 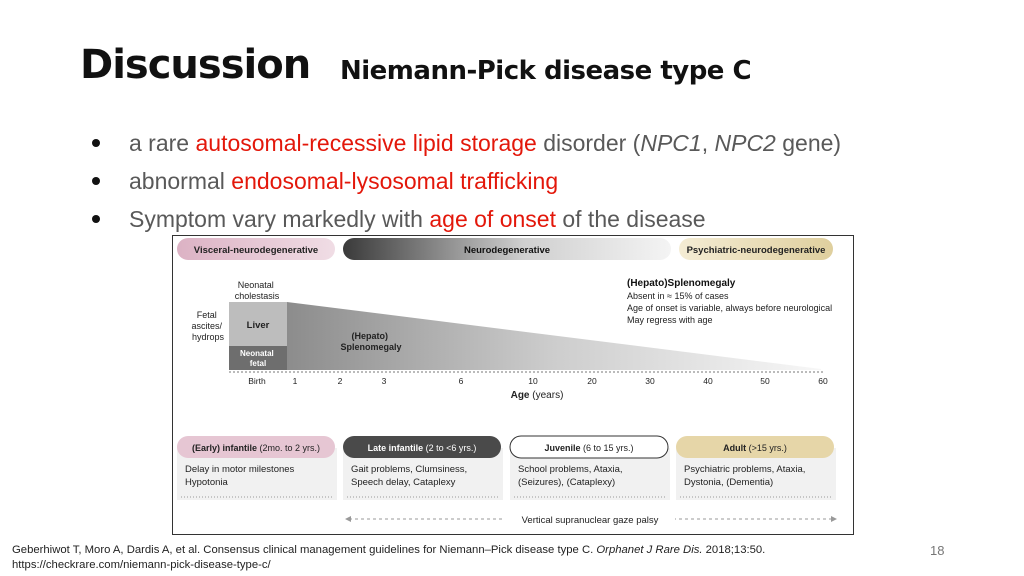 I want to click on neonatal-fetal-block, so click(x=258, y=358).